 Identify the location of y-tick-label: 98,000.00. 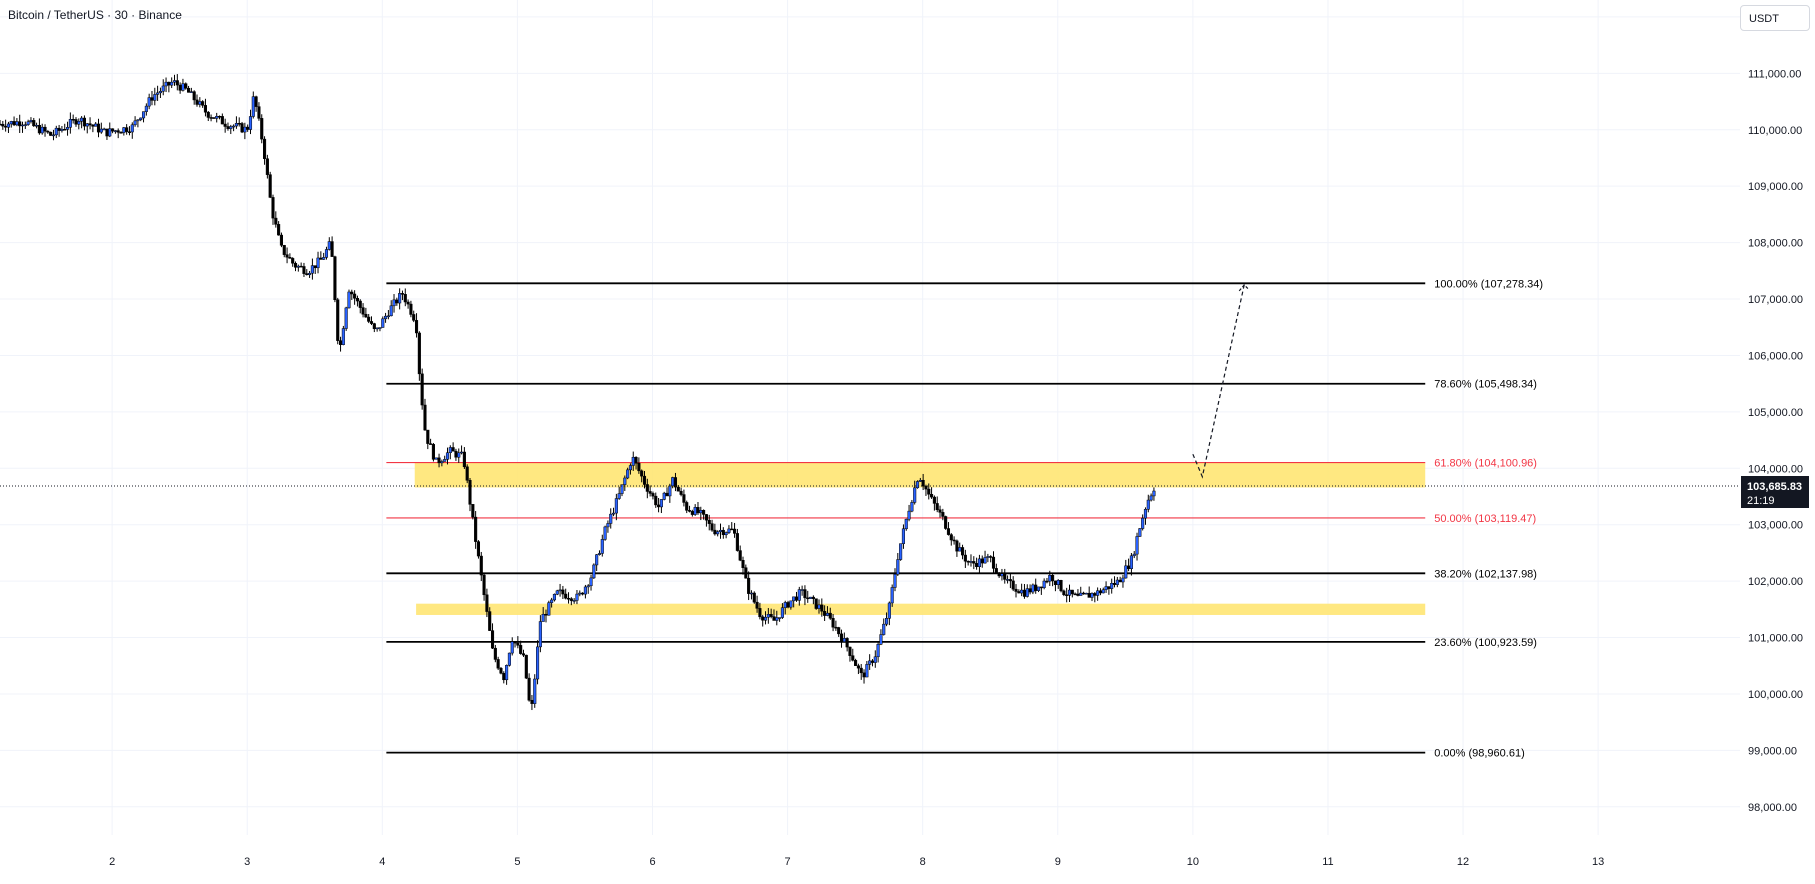
(1772, 808).